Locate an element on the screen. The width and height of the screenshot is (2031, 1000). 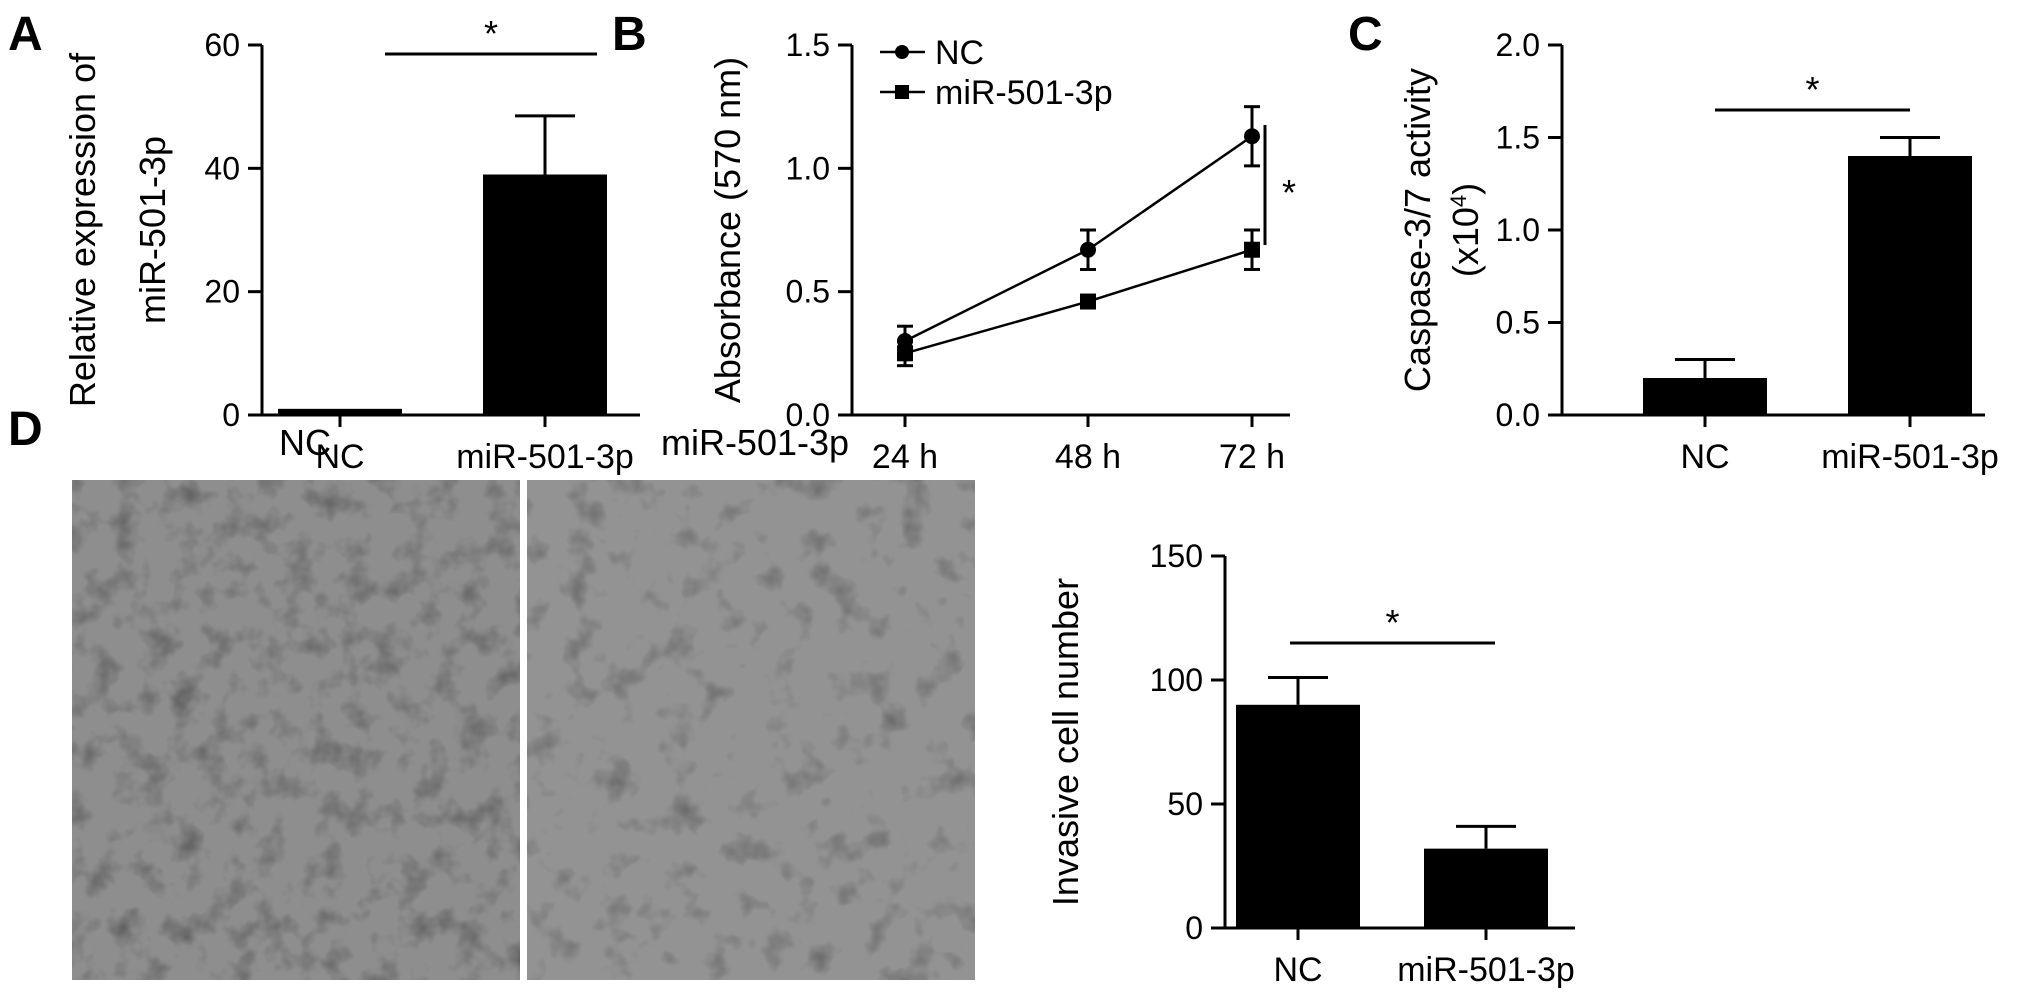
micrograph-mir-501-3p is located at coordinates (751, 730).